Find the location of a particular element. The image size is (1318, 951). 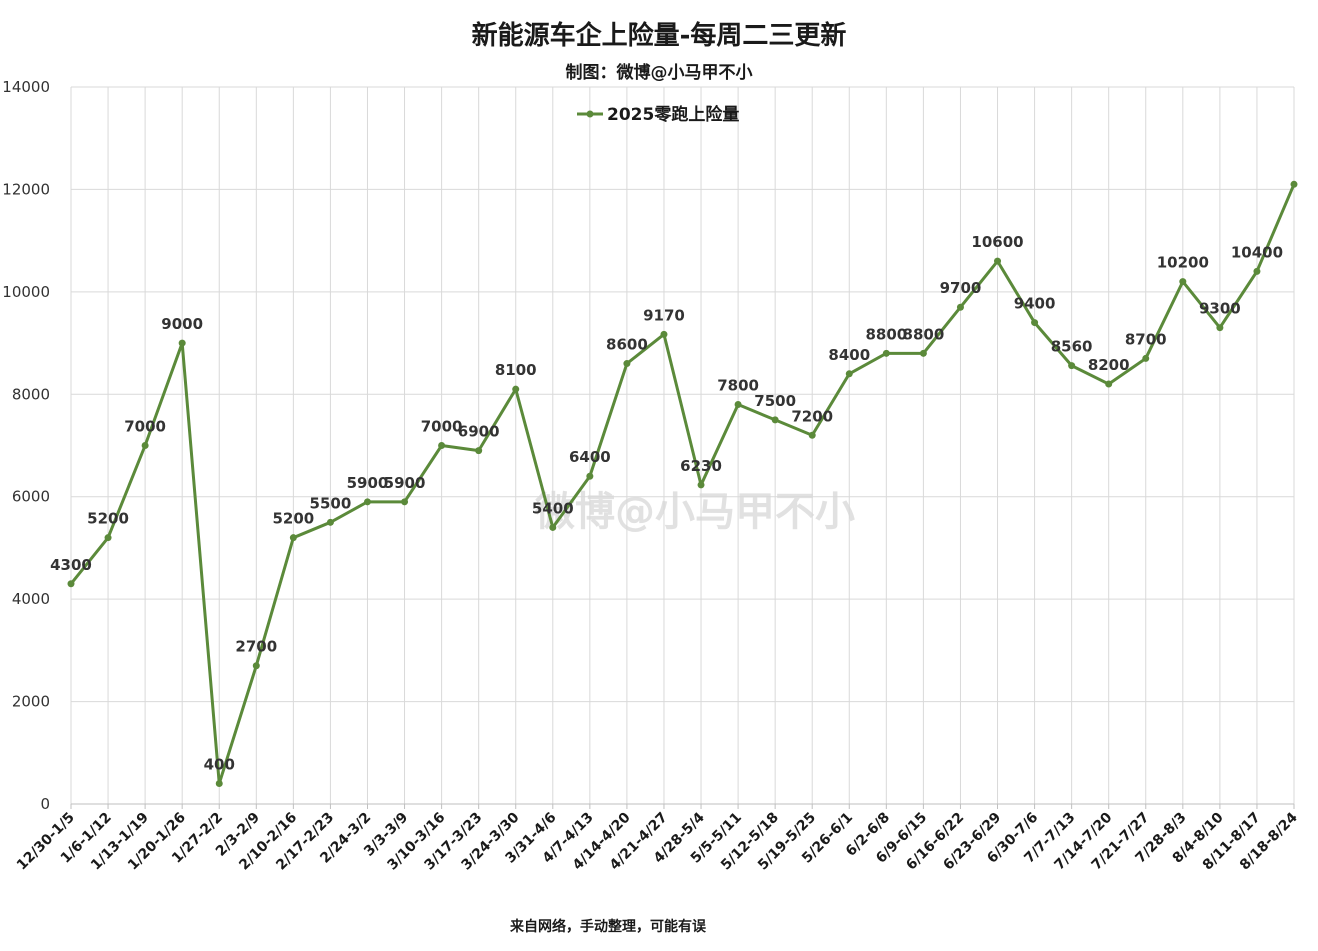

data-label: 8400 is located at coordinates (849, 355).